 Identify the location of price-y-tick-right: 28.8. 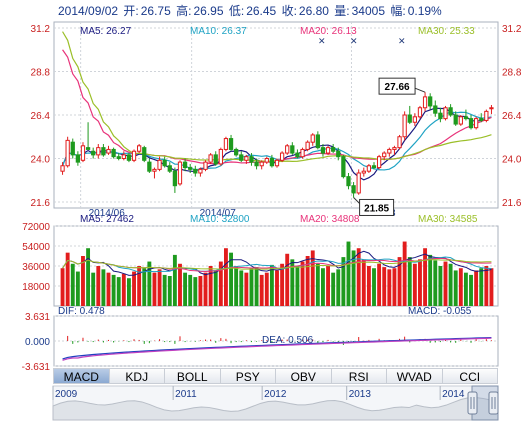
(512, 73).